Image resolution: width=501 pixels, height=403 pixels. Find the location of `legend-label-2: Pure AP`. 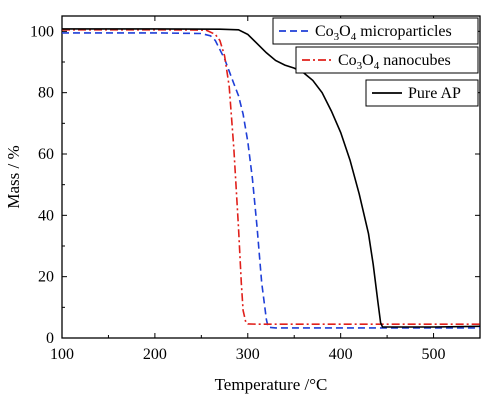

legend-label-2: Pure AP is located at coordinates (434, 93).